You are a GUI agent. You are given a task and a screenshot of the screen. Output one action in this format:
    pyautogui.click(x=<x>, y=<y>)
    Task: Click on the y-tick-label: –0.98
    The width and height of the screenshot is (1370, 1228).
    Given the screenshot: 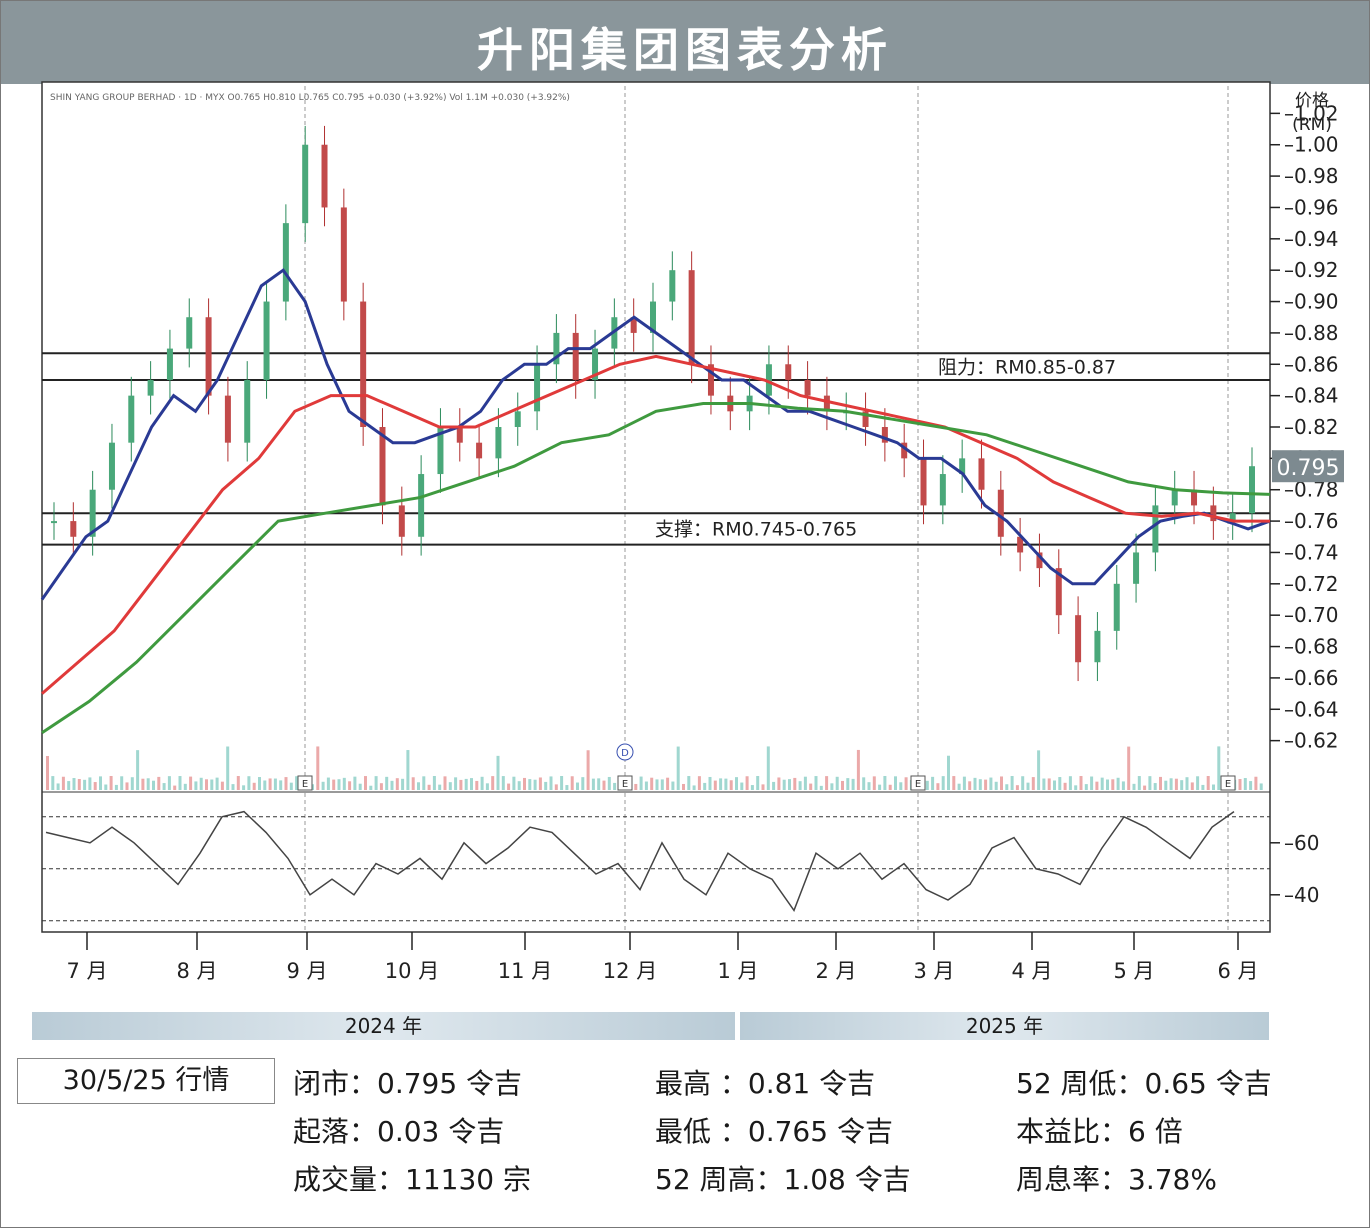 What is the action you would take?
    pyautogui.click(x=1311, y=176)
    